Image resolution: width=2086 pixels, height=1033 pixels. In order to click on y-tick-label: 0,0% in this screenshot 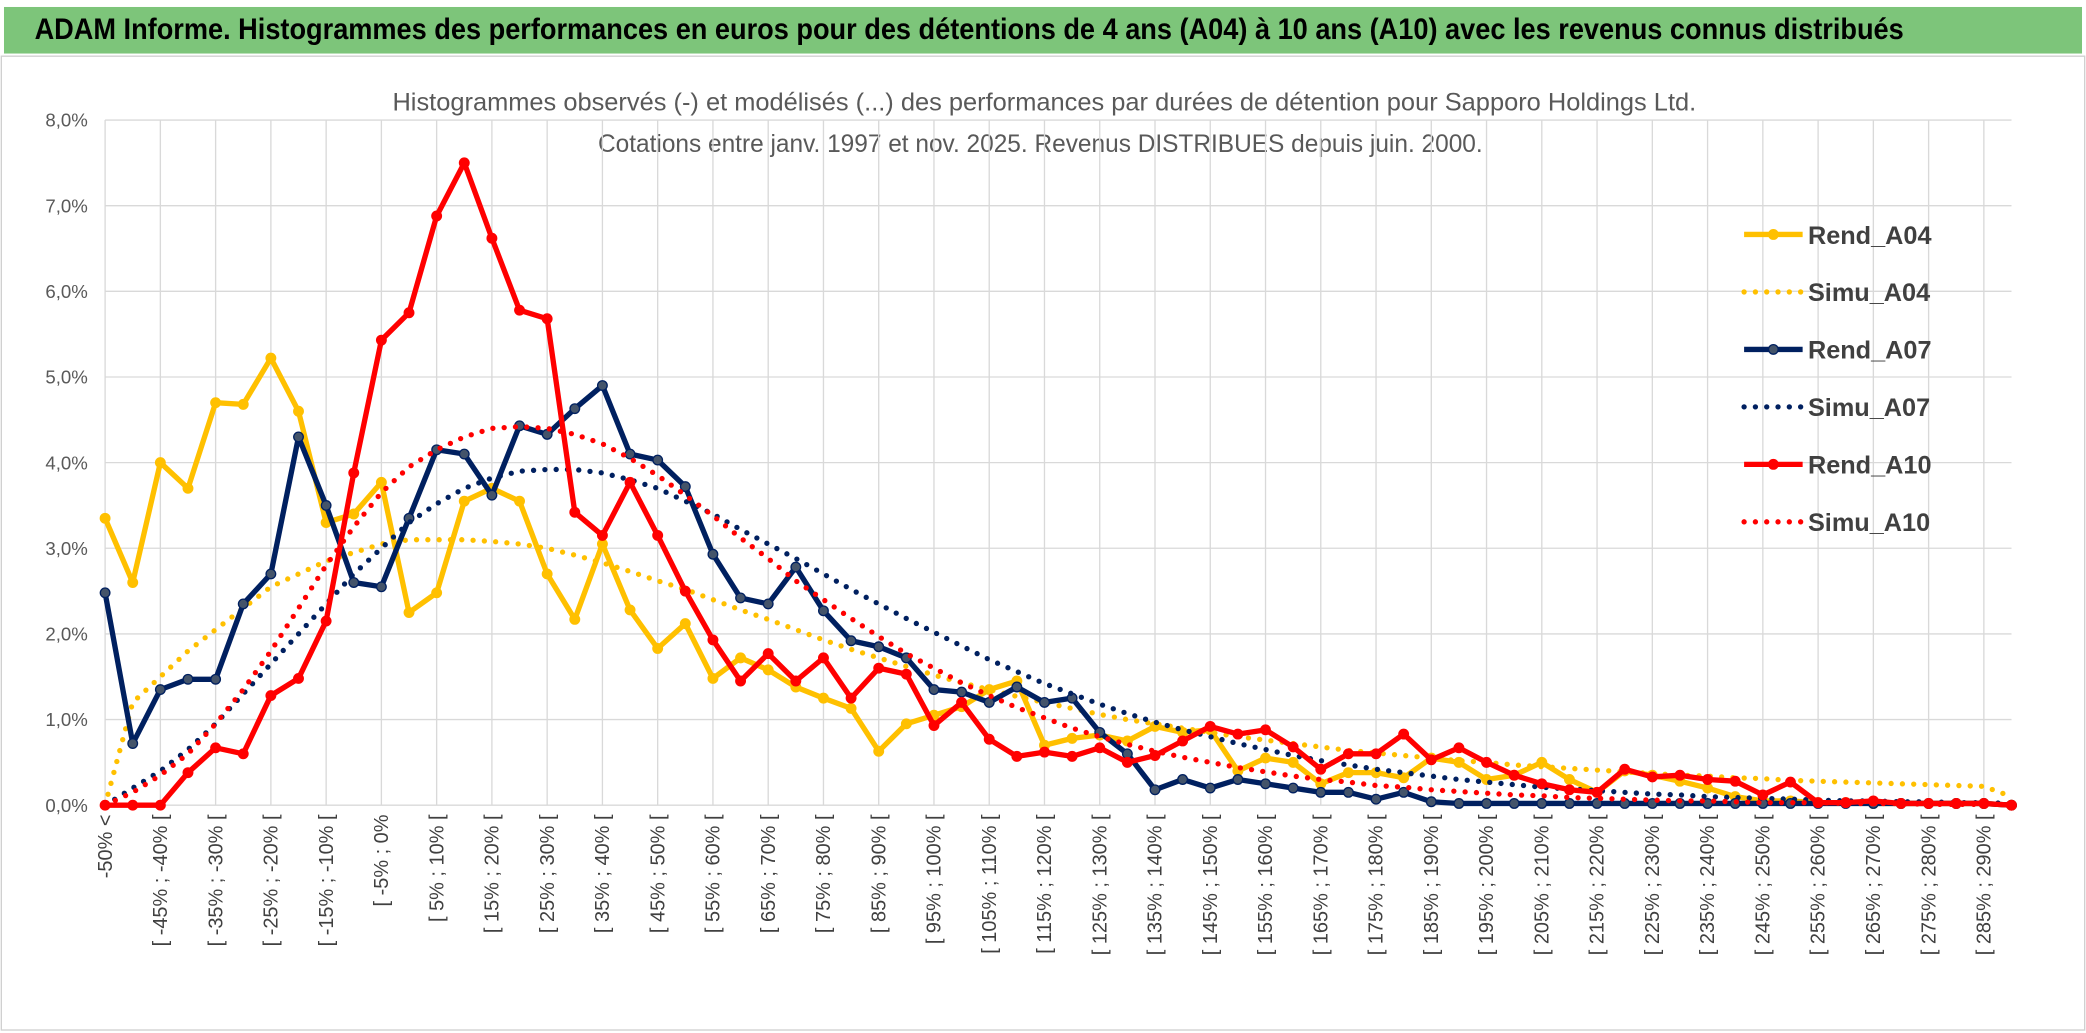, I will do `click(66, 805)`.